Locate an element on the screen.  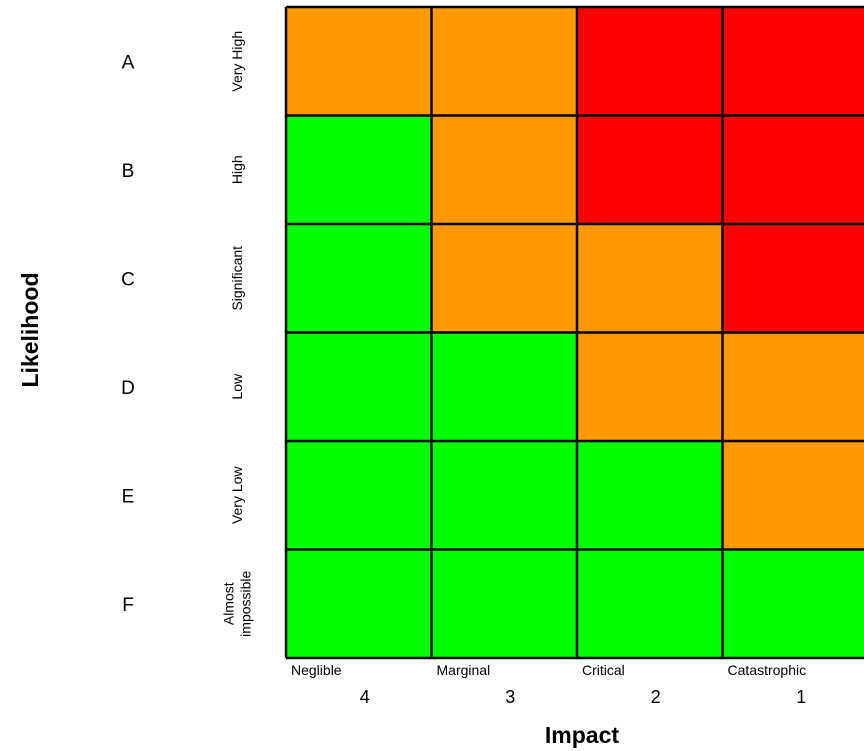
x-axis-title: Impact is located at coordinates (582, 735).